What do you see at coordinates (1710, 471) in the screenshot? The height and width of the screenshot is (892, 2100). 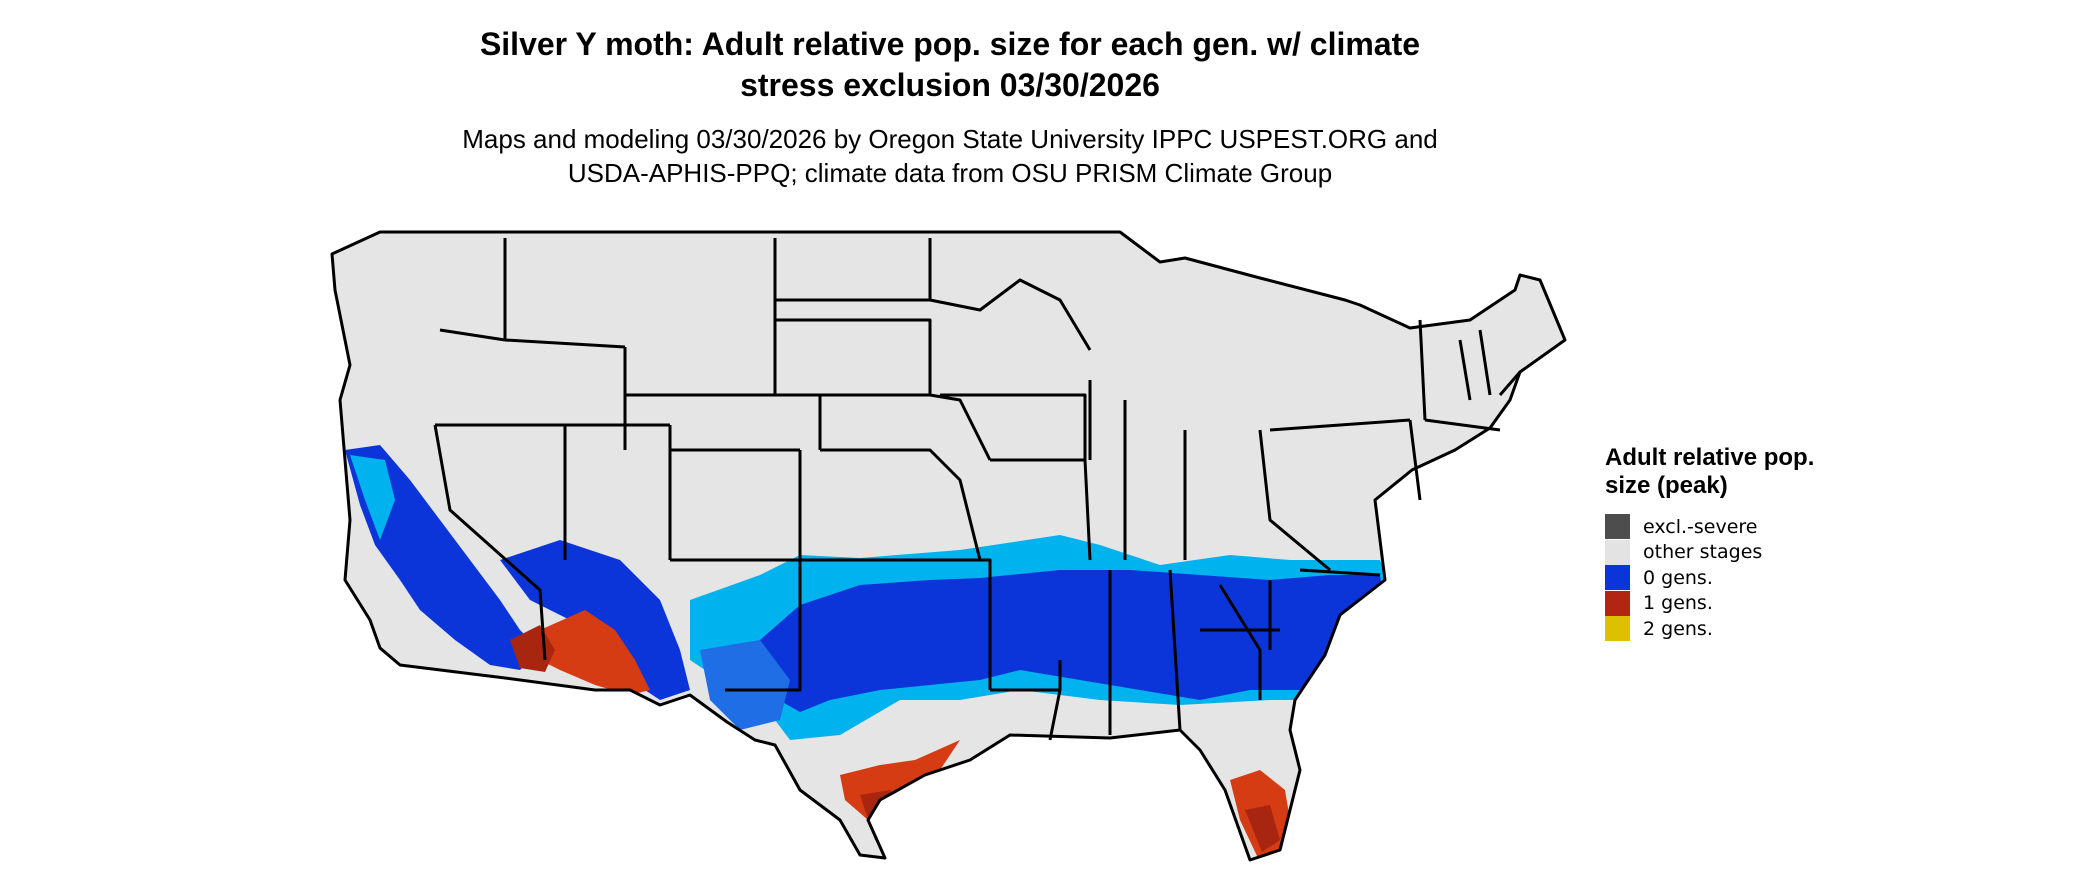 I see `legend-title: Adult relative pop. size (peak)` at bounding box center [1710, 471].